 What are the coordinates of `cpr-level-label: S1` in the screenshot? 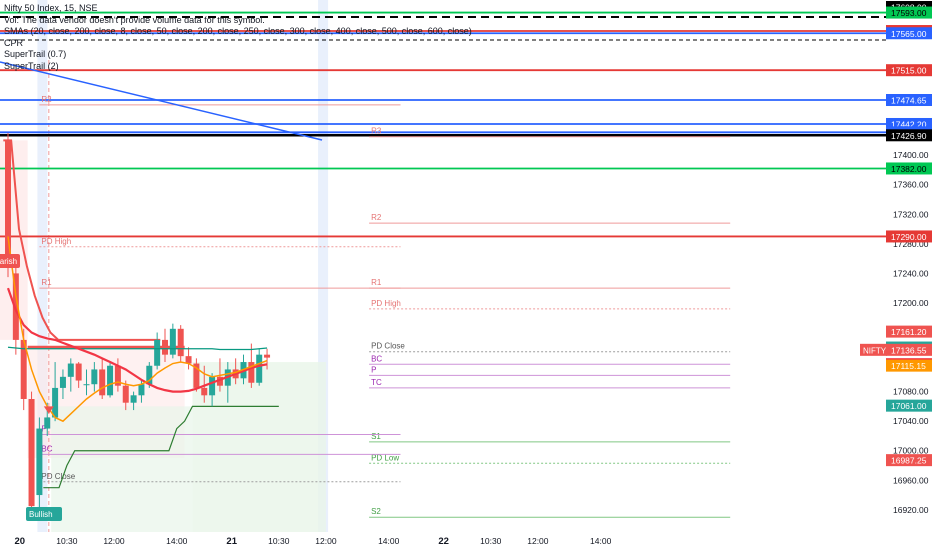 It's located at (376, 436).